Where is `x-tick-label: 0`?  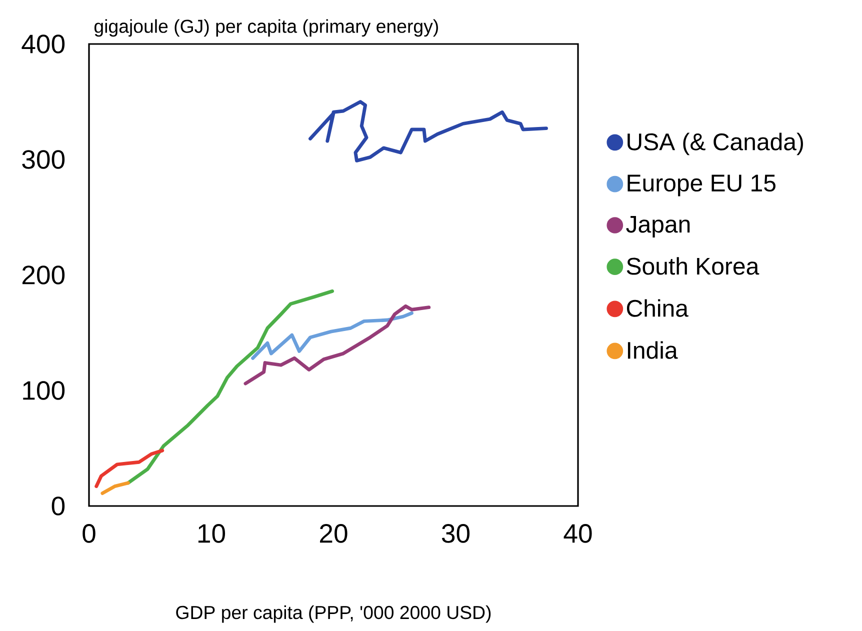
x-tick-label: 0 is located at coordinates (89, 533).